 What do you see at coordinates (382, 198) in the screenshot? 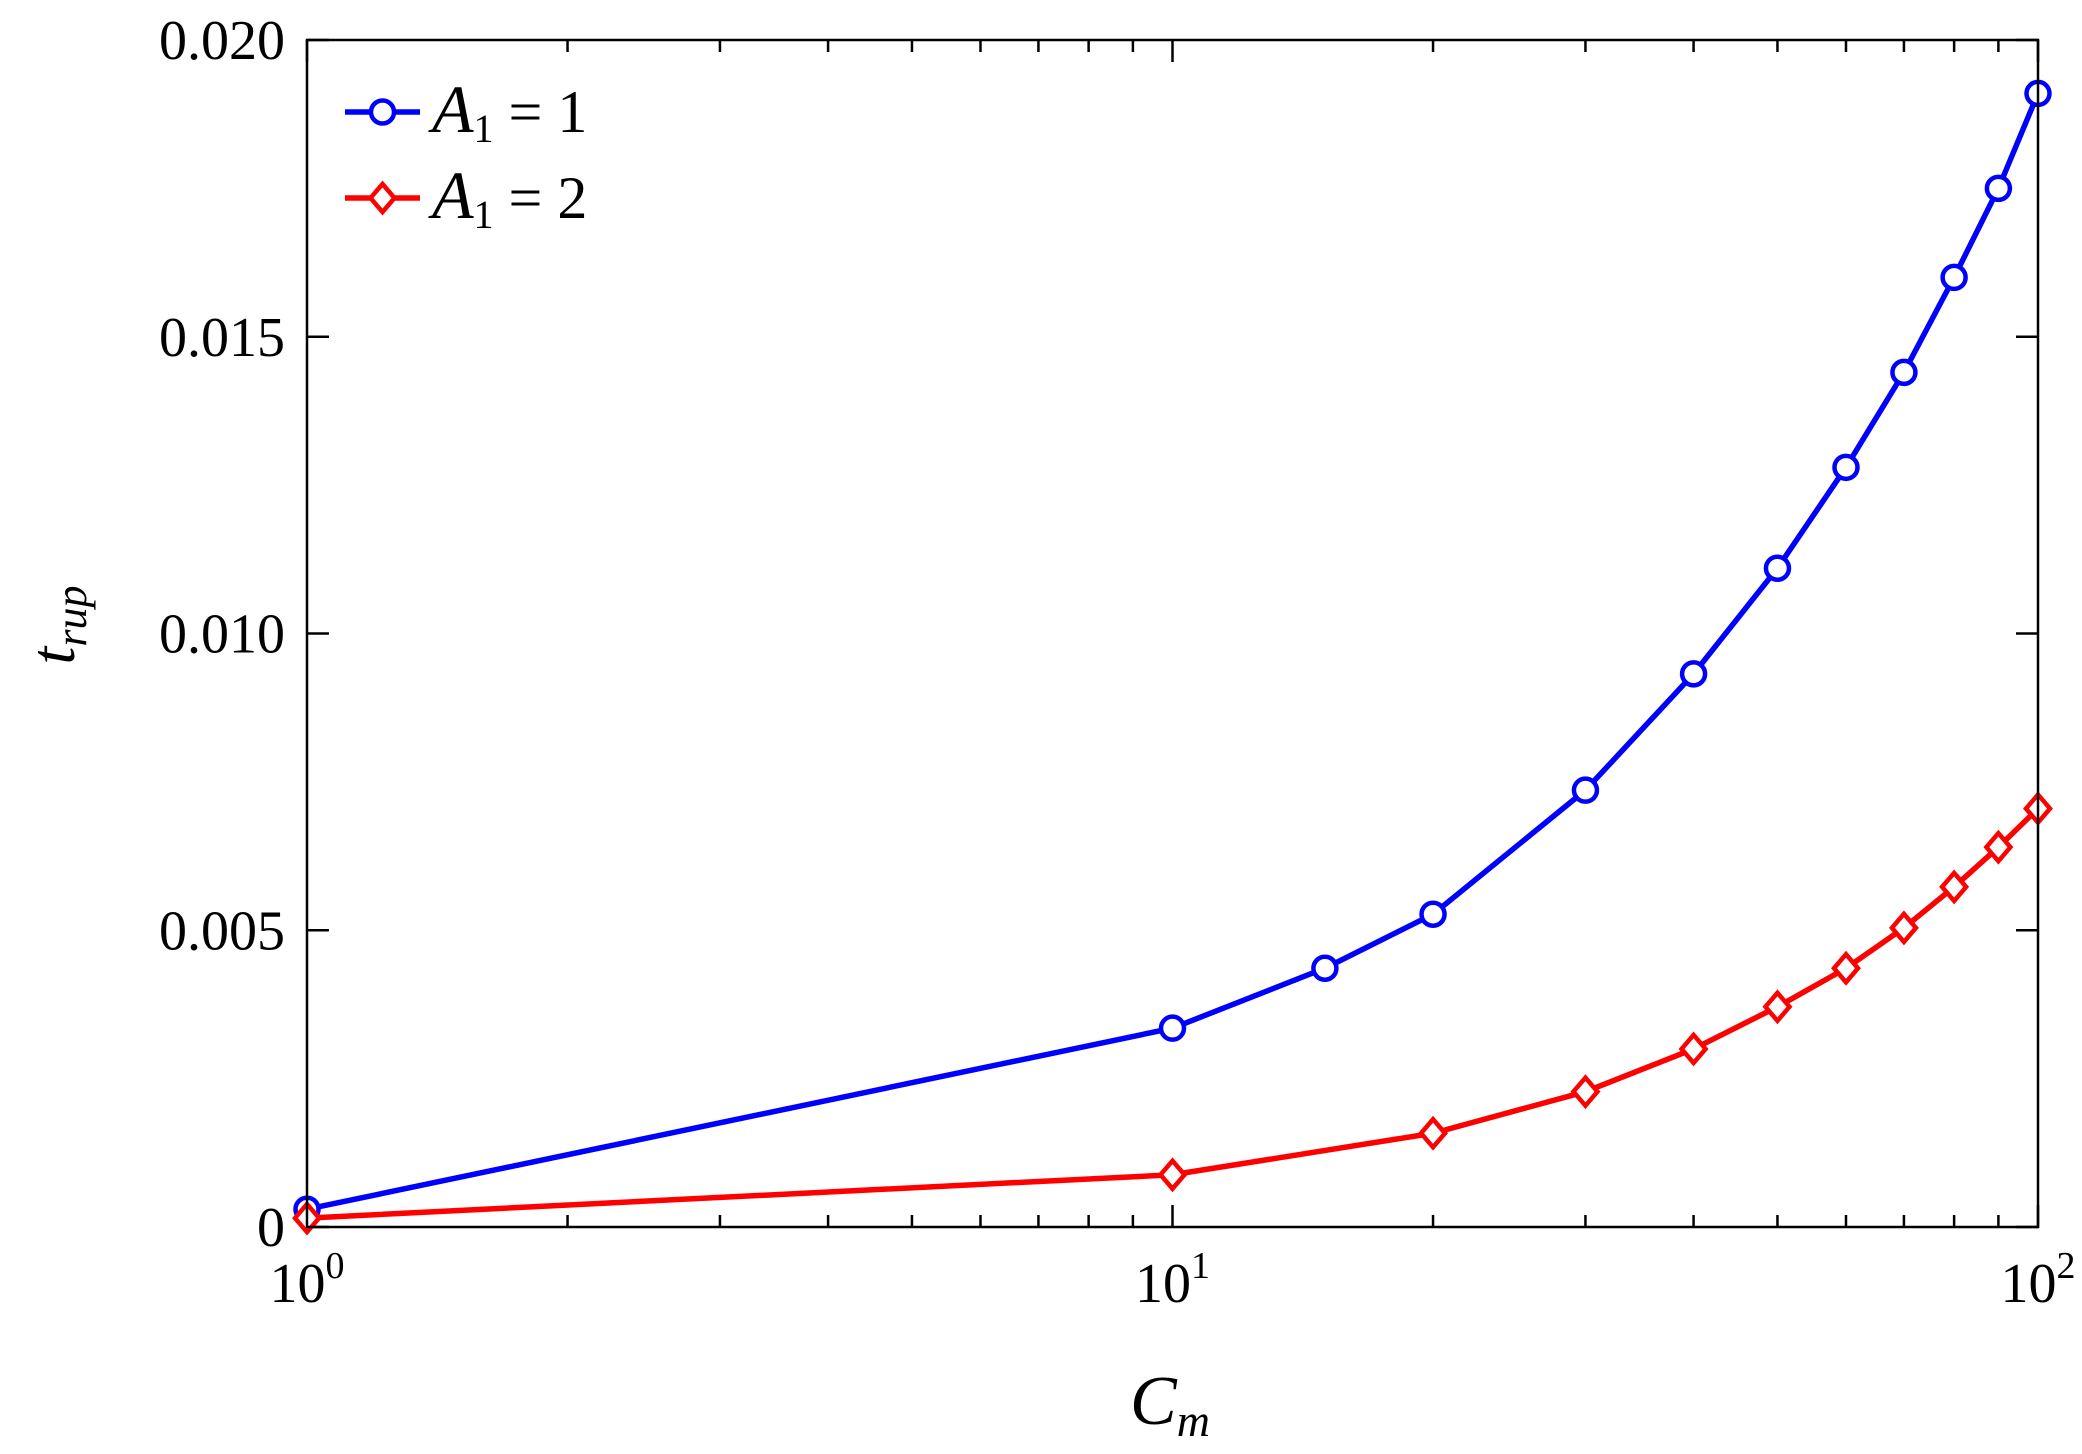
I see `legend-marker-diamond` at bounding box center [382, 198].